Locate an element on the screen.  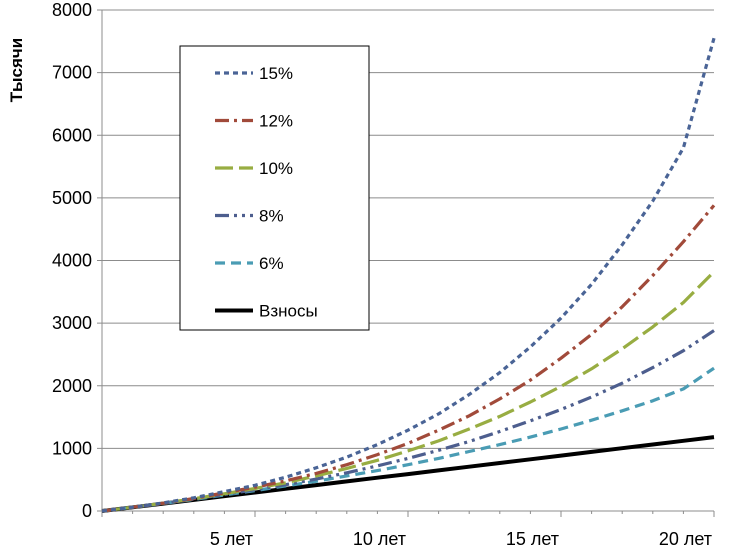
x-tick-label: 15 лет is located at coordinates (532, 539).